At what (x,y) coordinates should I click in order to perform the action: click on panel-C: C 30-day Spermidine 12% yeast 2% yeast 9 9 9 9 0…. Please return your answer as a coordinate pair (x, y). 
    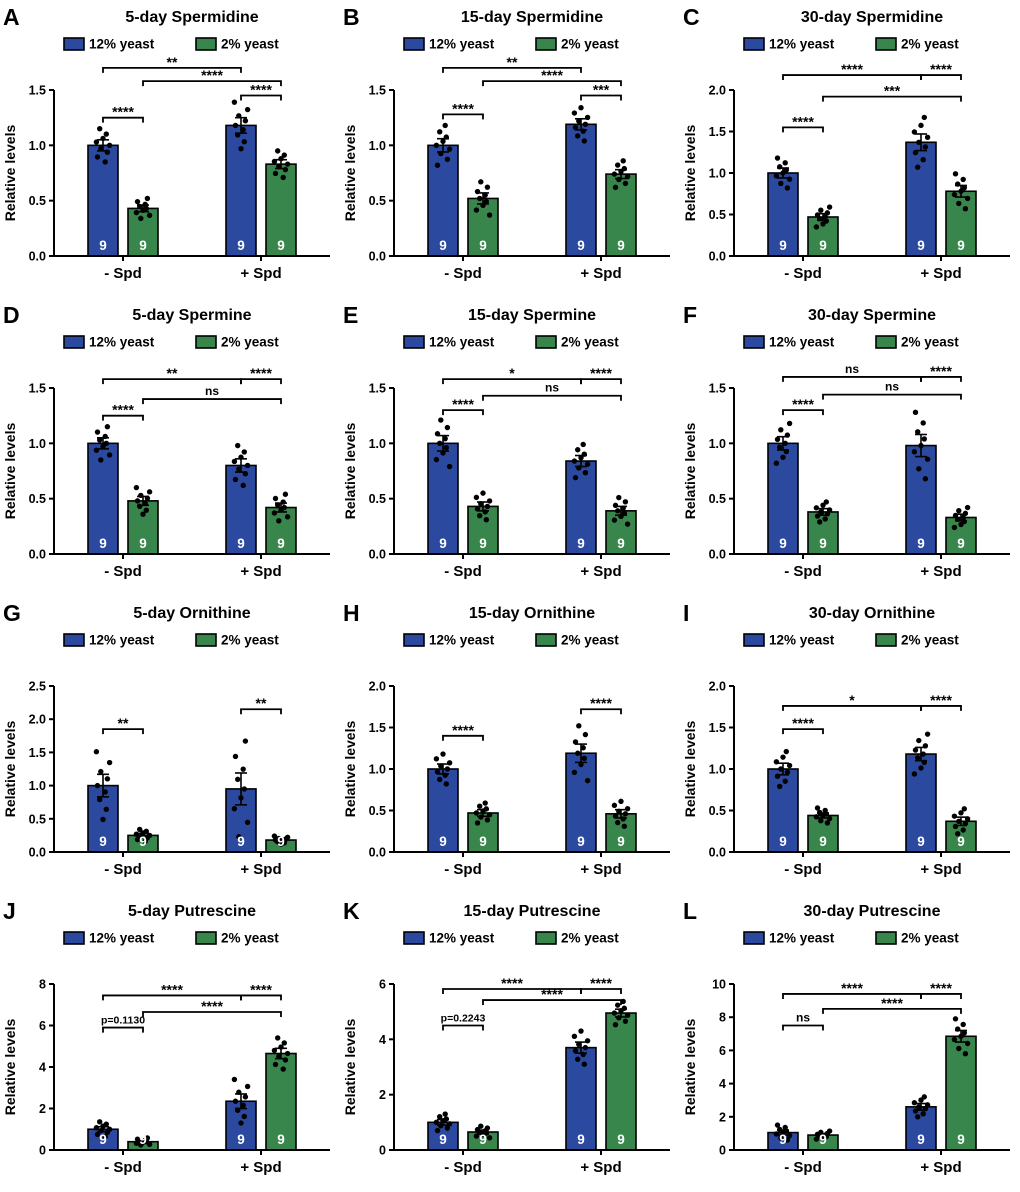
    Looking at the image, I should click on (850, 149).